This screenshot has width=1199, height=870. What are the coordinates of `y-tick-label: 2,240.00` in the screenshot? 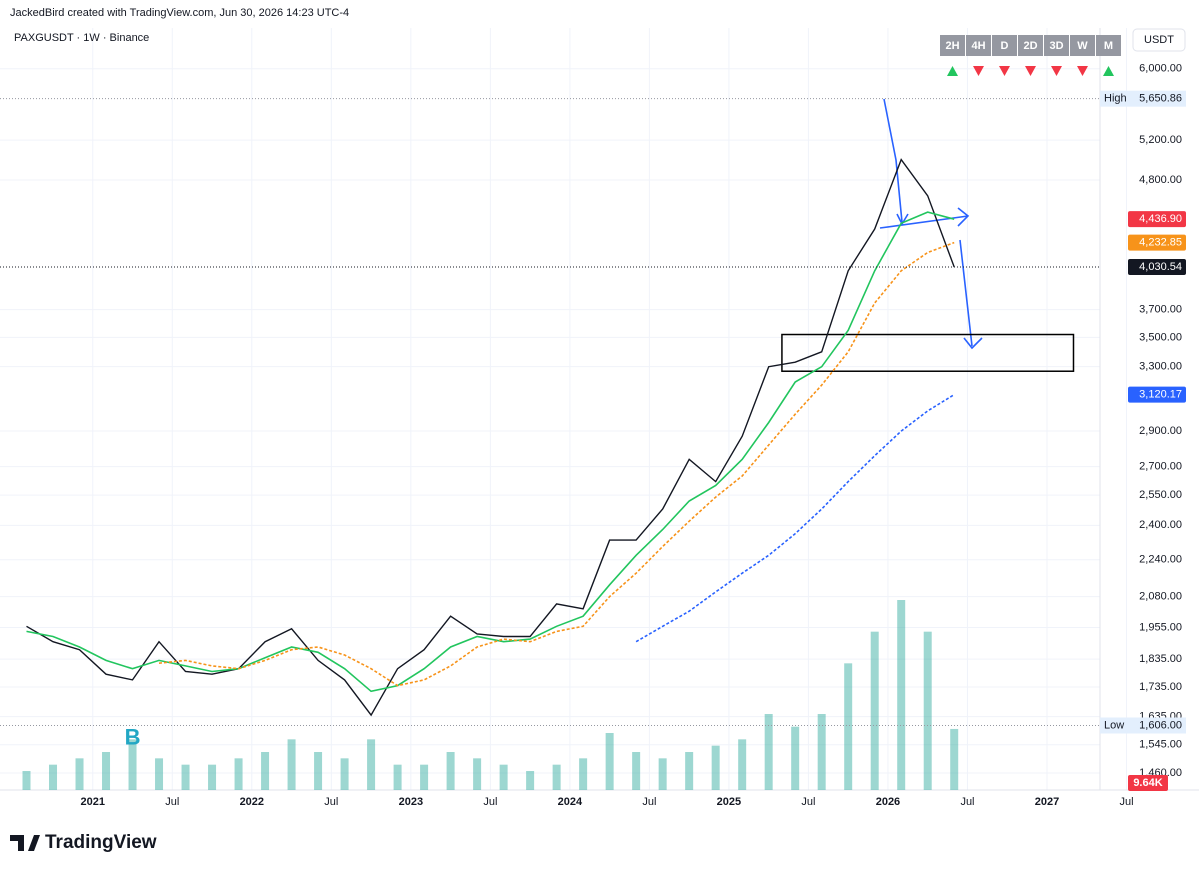 It's located at (1160, 560).